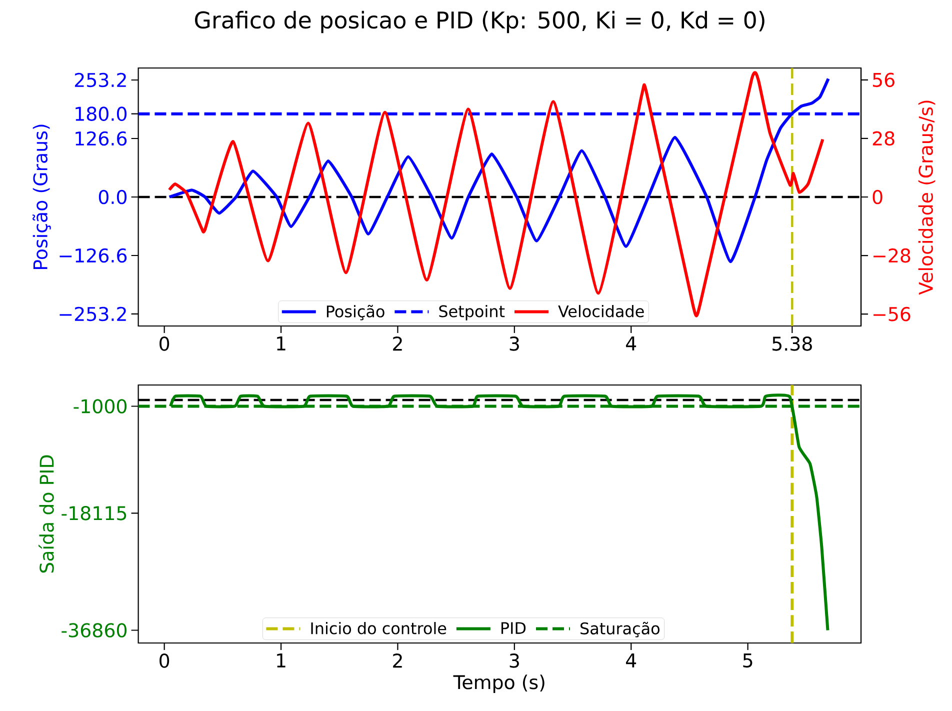  I want to click on y-tick-label: -1000, so click(100, 406).